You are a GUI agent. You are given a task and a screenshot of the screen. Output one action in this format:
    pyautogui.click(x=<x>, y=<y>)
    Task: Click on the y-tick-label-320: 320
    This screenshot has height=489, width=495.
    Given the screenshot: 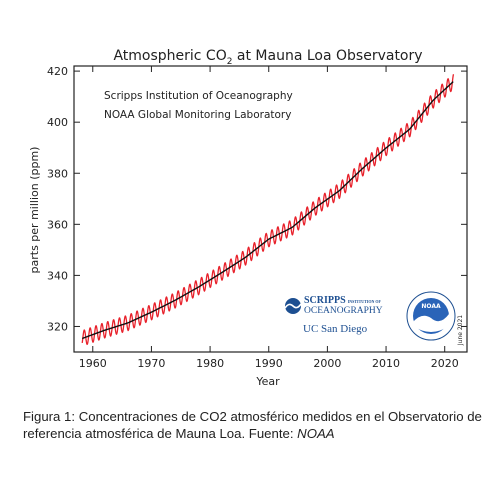 What is the action you would take?
    pyautogui.click(x=57, y=326)
    